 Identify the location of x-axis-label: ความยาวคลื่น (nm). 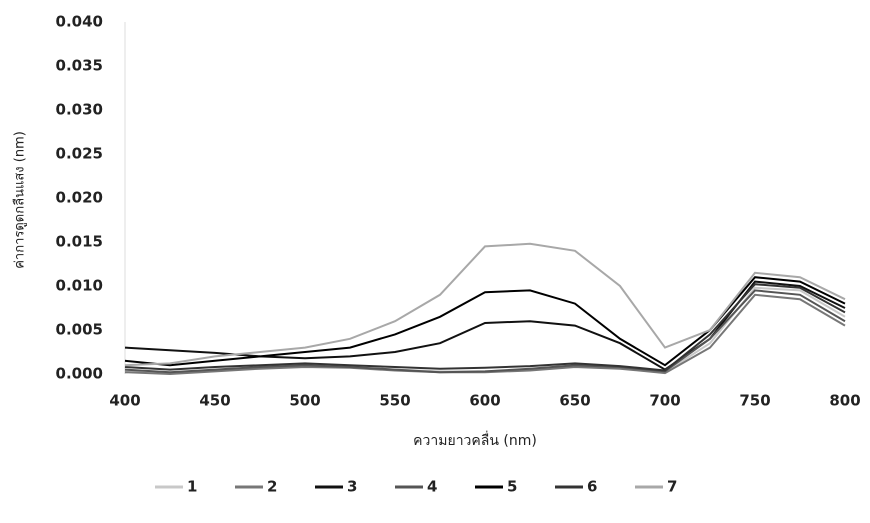
(475, 440).